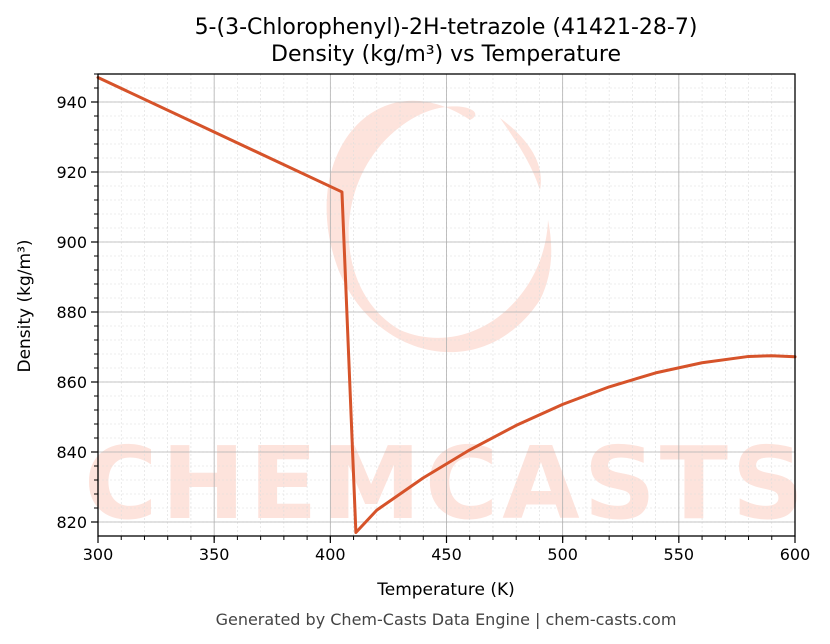  Describe the element at coordinates (71, 382) in the screenshot. I see `y-tick-label: 860` at that location.